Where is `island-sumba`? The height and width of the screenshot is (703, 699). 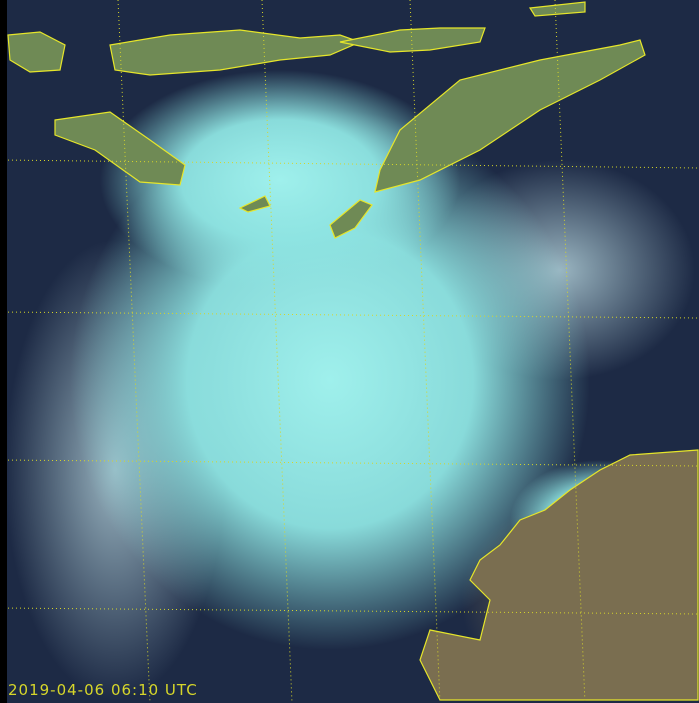
island-sumba is located at coordinates (120, 148).